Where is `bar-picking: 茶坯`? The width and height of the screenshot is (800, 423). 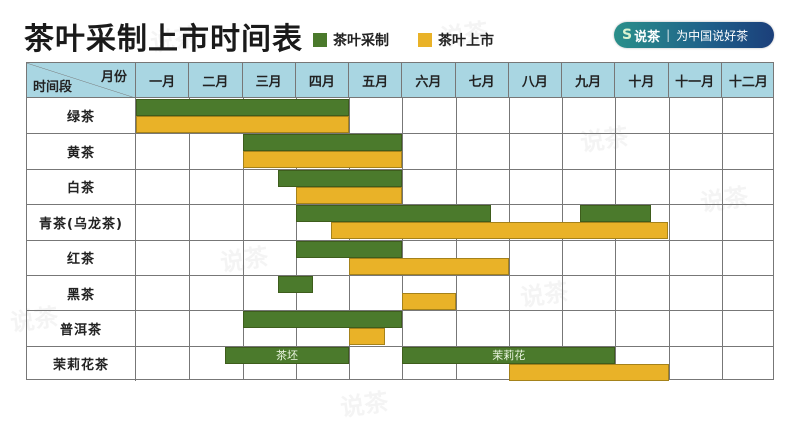 bar-picking: 茶坯 is located at coordinates (286, 355).